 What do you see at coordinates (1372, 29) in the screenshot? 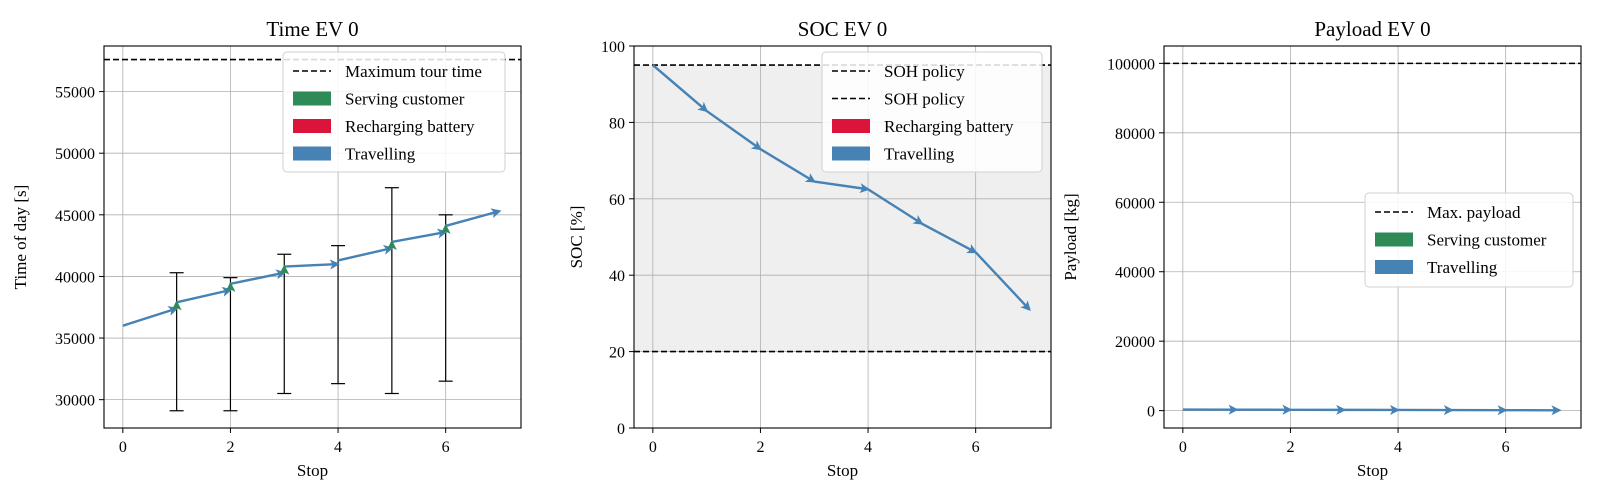
I see `chart-title: Payload EV 0` at bounding box center [1372, 29].